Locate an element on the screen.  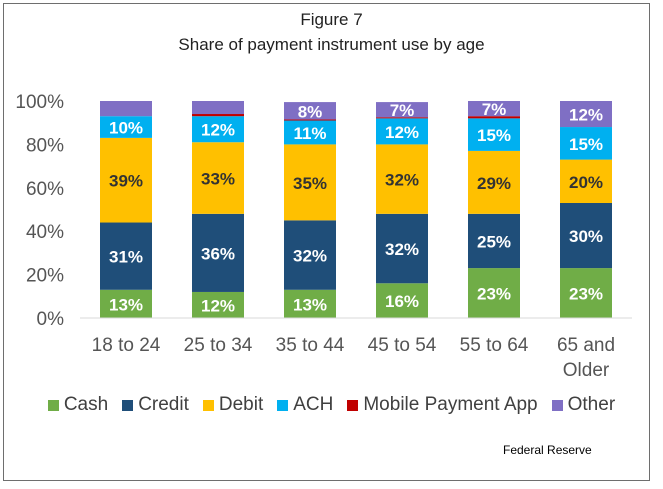
legend-label: Cash is located at coordinates (86, 404).